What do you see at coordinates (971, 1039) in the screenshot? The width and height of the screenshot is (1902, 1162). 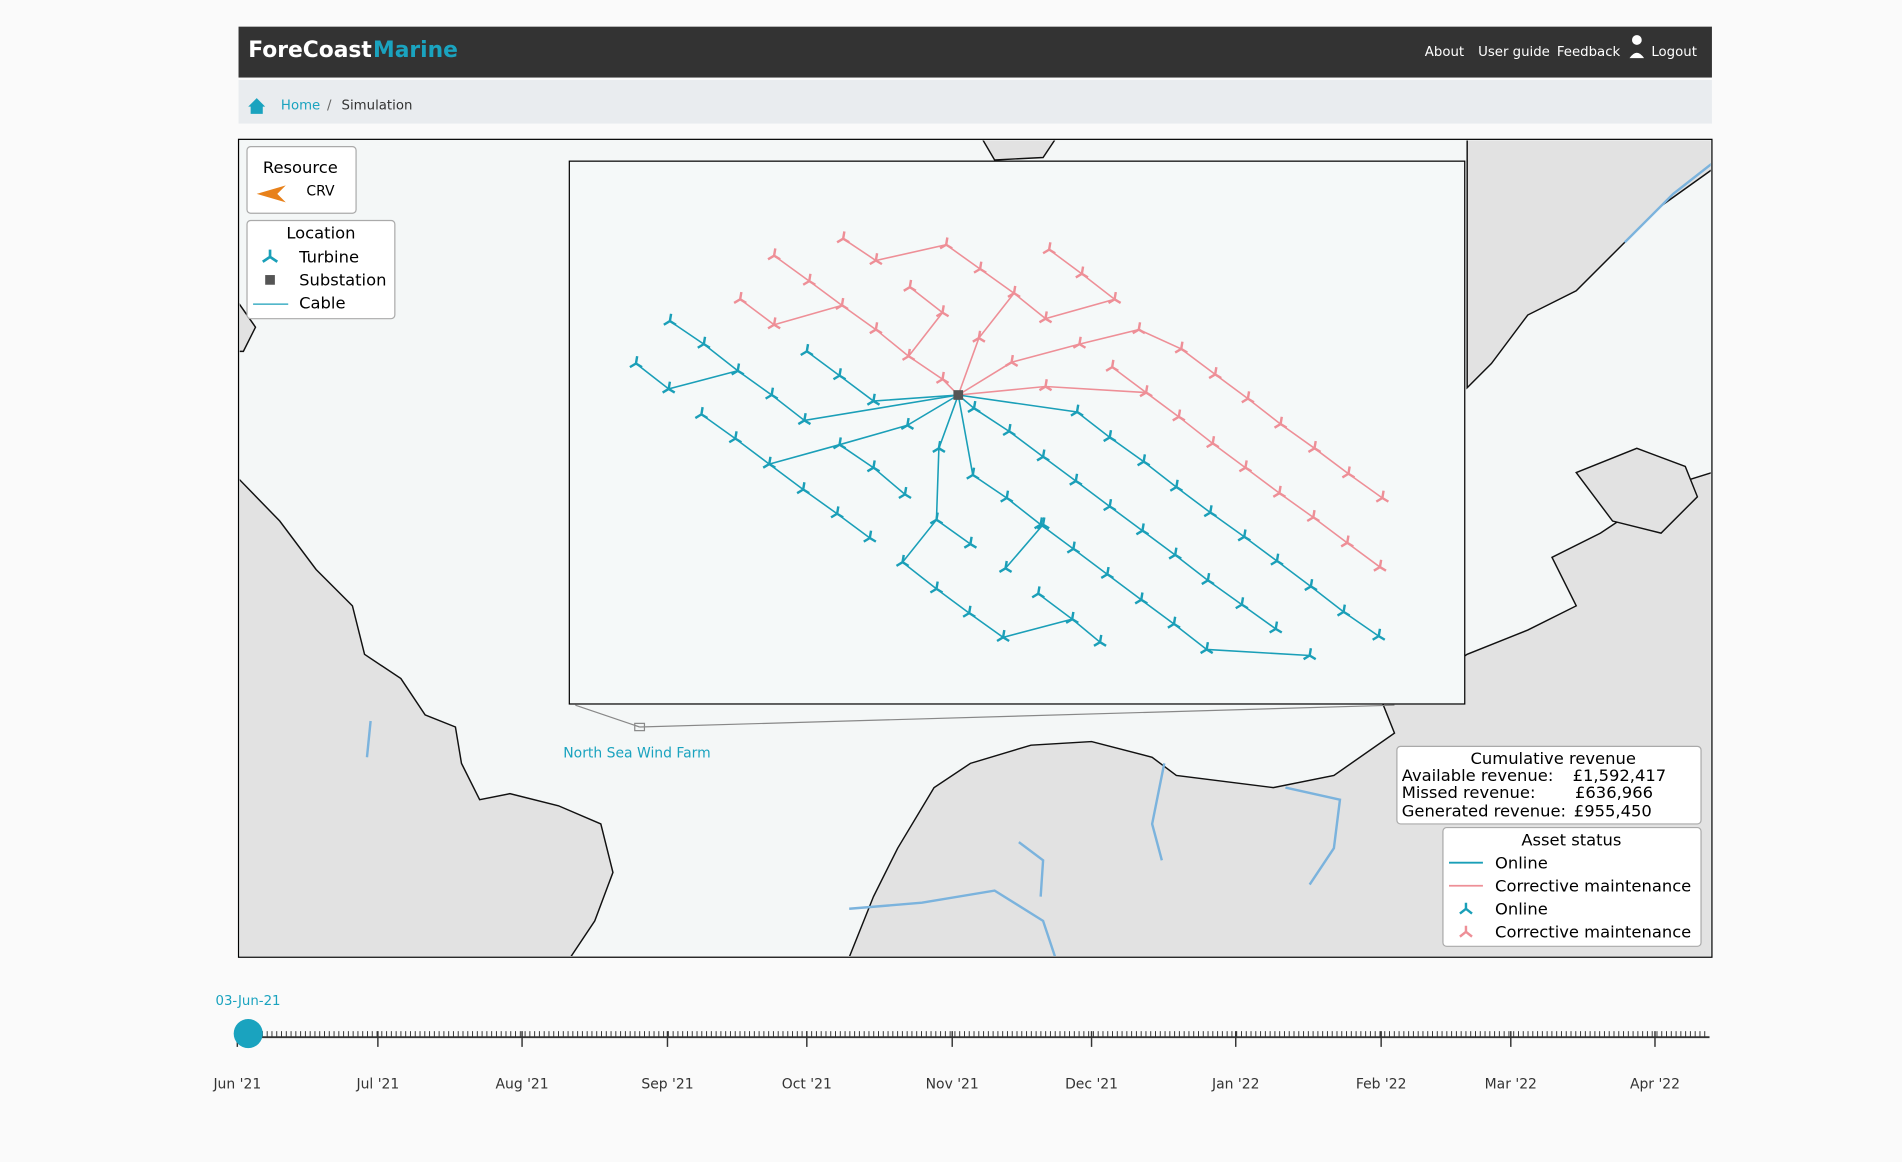 I see `timeline-ticks` at bounding box center [971, 1039].